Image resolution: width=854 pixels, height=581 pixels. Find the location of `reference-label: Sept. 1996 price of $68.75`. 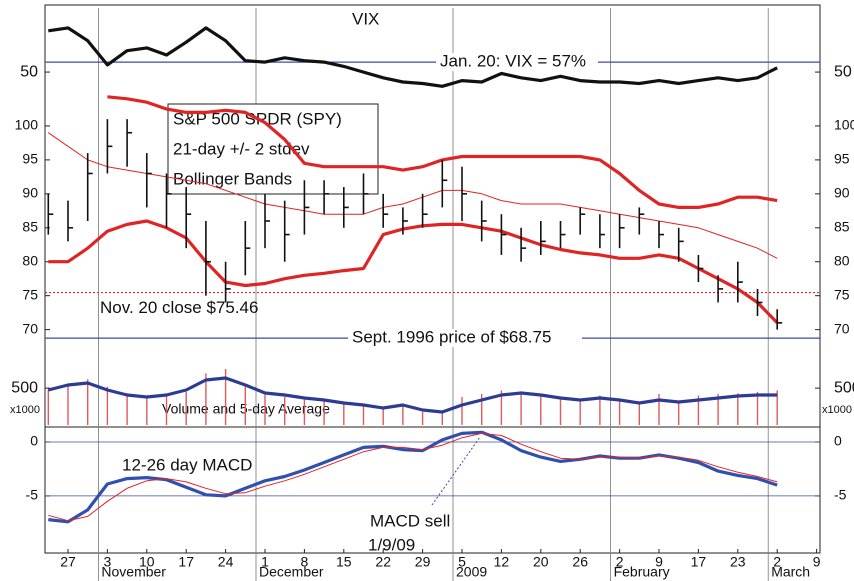

reference-label: Sept. 1996 price of $68.75 is located at coordinates (451, 337).